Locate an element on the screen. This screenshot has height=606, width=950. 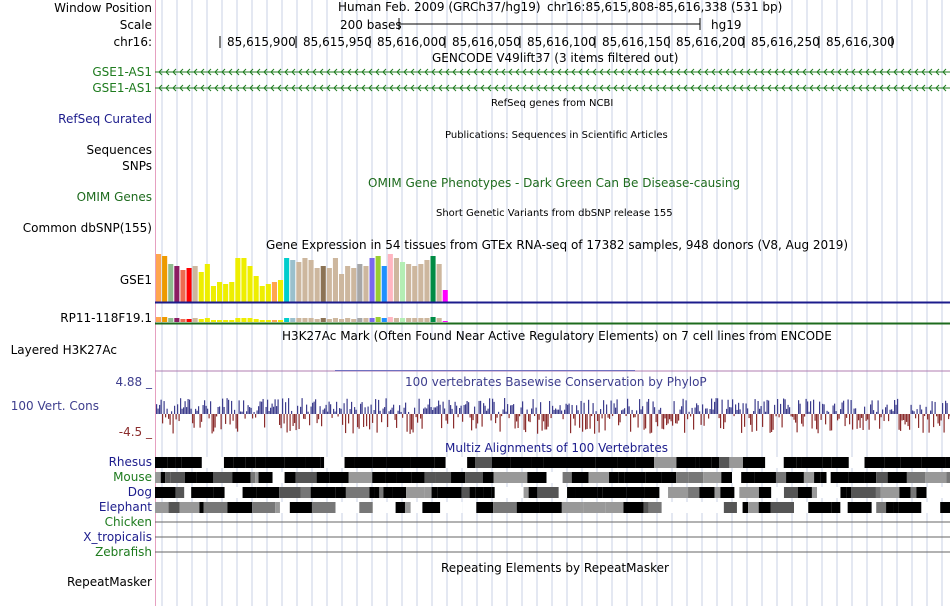
omim-track-label: OMIM Genes is located at coordinates (114, 197).